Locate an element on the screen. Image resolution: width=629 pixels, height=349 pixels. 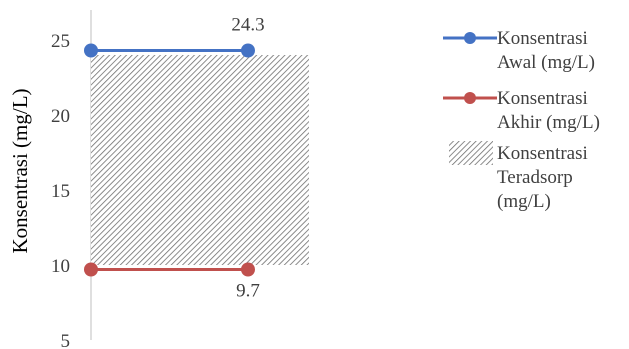
y-axis-label: Konsentrasi (mg/L) is located at coordinates (20, 170).